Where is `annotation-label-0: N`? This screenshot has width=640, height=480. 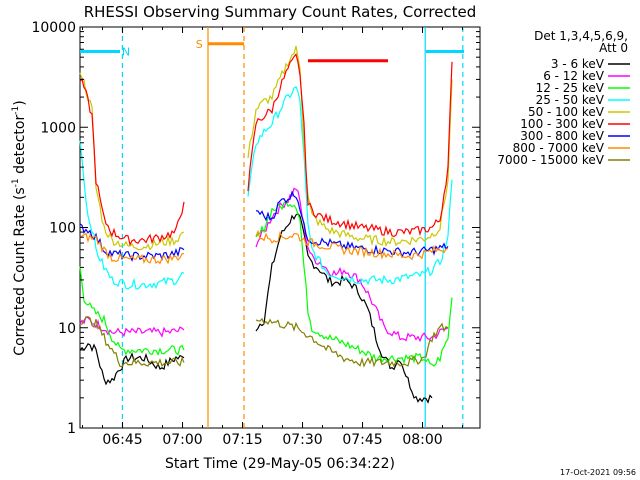 annotation-label-0: N is located at coordinates (126, 51).